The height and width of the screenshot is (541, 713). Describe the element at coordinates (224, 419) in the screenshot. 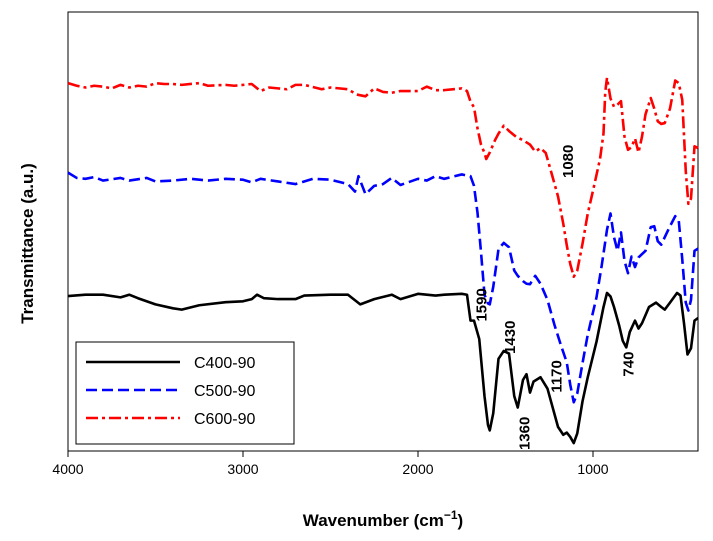

I see `legend-label-c600-90: C600-90` at that location.